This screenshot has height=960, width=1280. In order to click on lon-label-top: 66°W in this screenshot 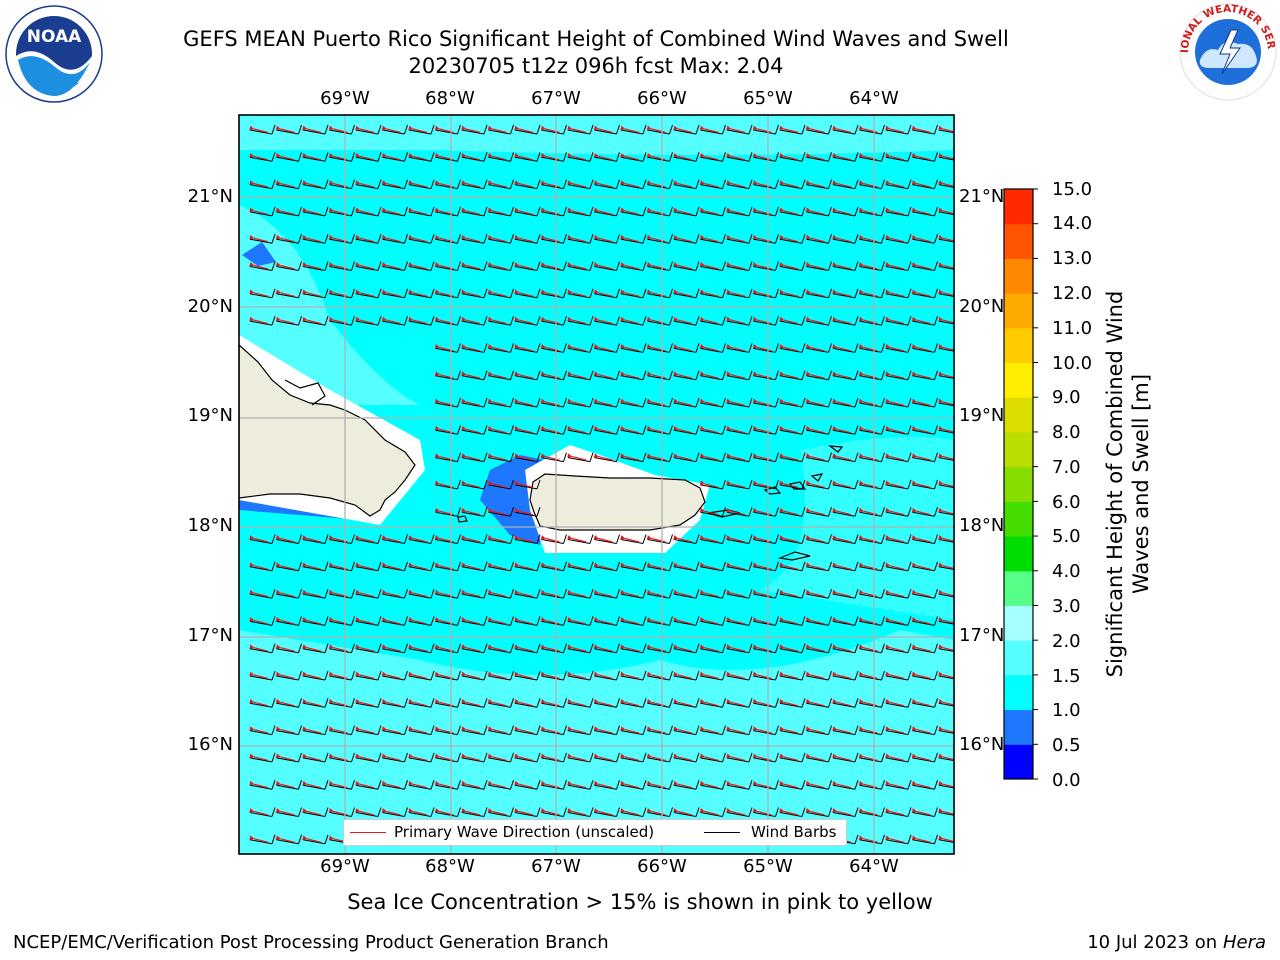, I will do `click(662, 98)`.